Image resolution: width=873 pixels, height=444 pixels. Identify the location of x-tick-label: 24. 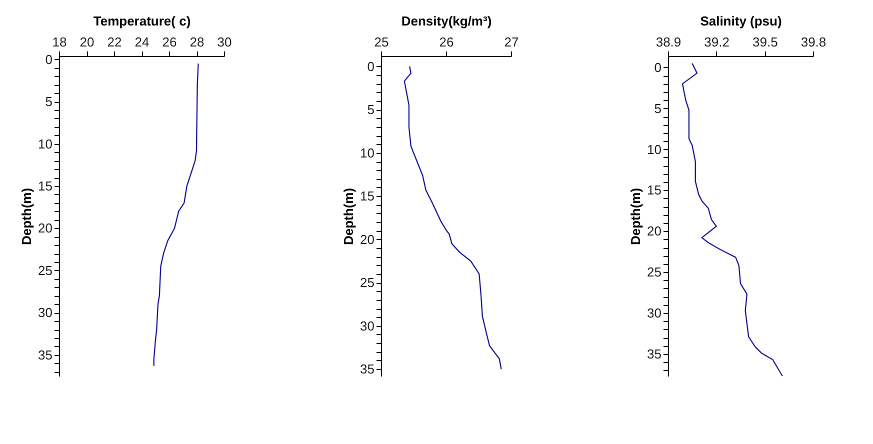
(142, 42).